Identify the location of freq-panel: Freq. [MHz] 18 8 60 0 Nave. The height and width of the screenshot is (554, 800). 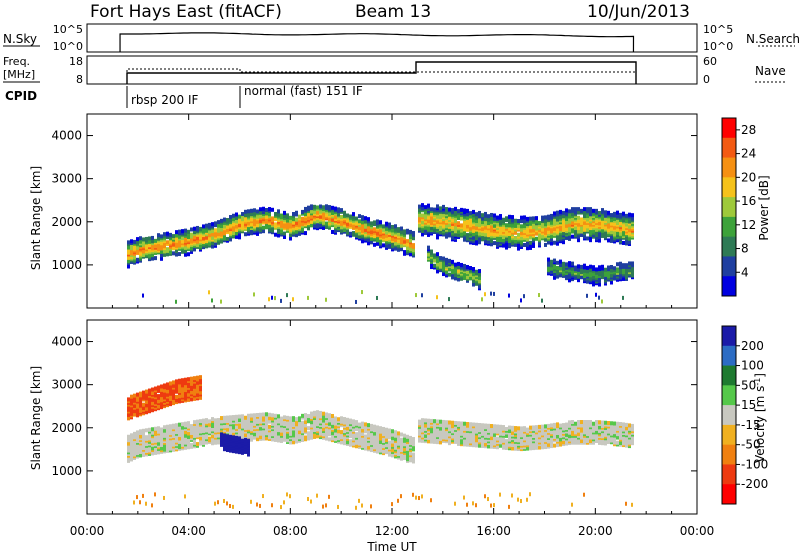
(394, 70).